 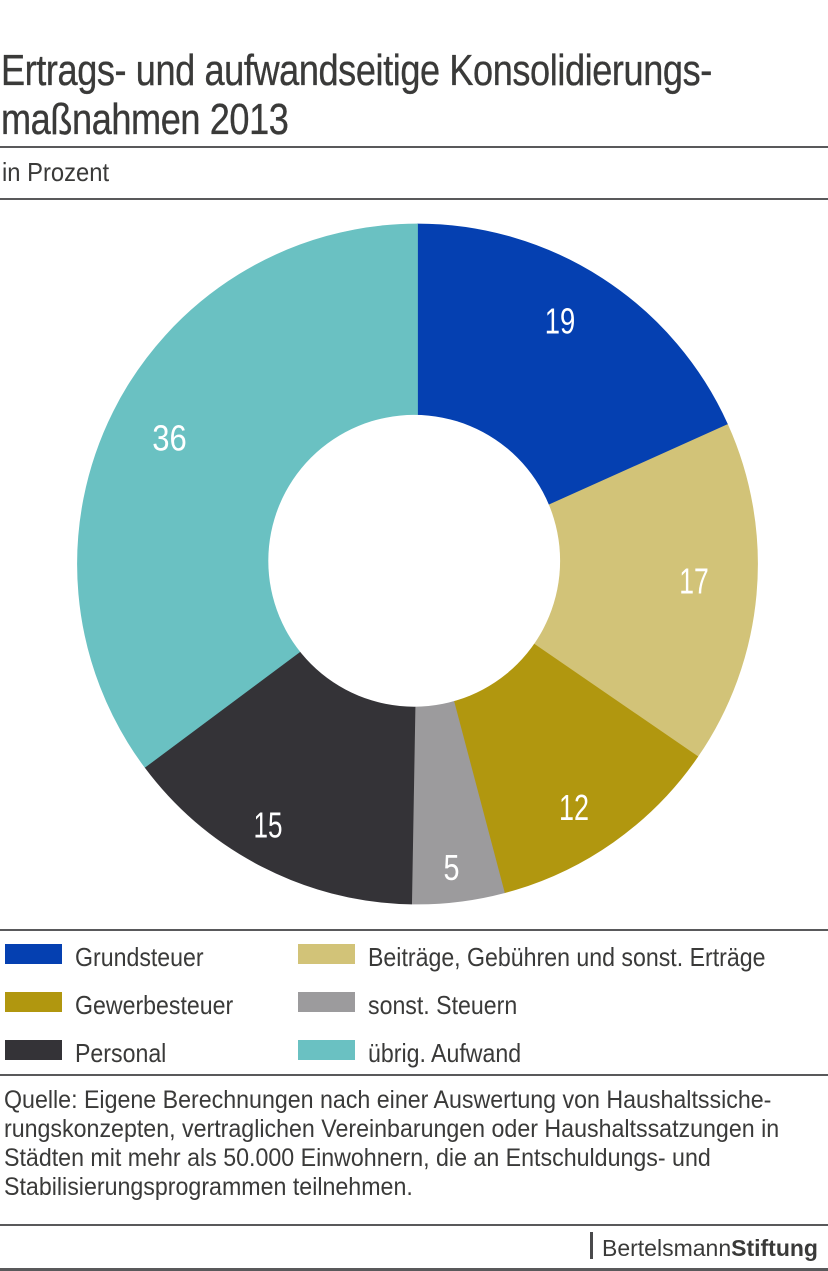 What do you see at coordinates (452, 867) in the screenshot?
I see `svg-text: 5` at bounding box center [452, 867].